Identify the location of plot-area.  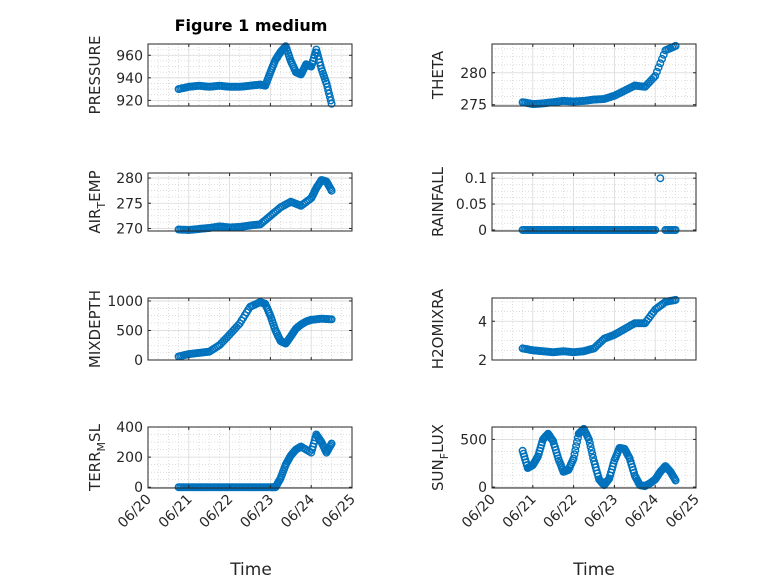
(594, 202).